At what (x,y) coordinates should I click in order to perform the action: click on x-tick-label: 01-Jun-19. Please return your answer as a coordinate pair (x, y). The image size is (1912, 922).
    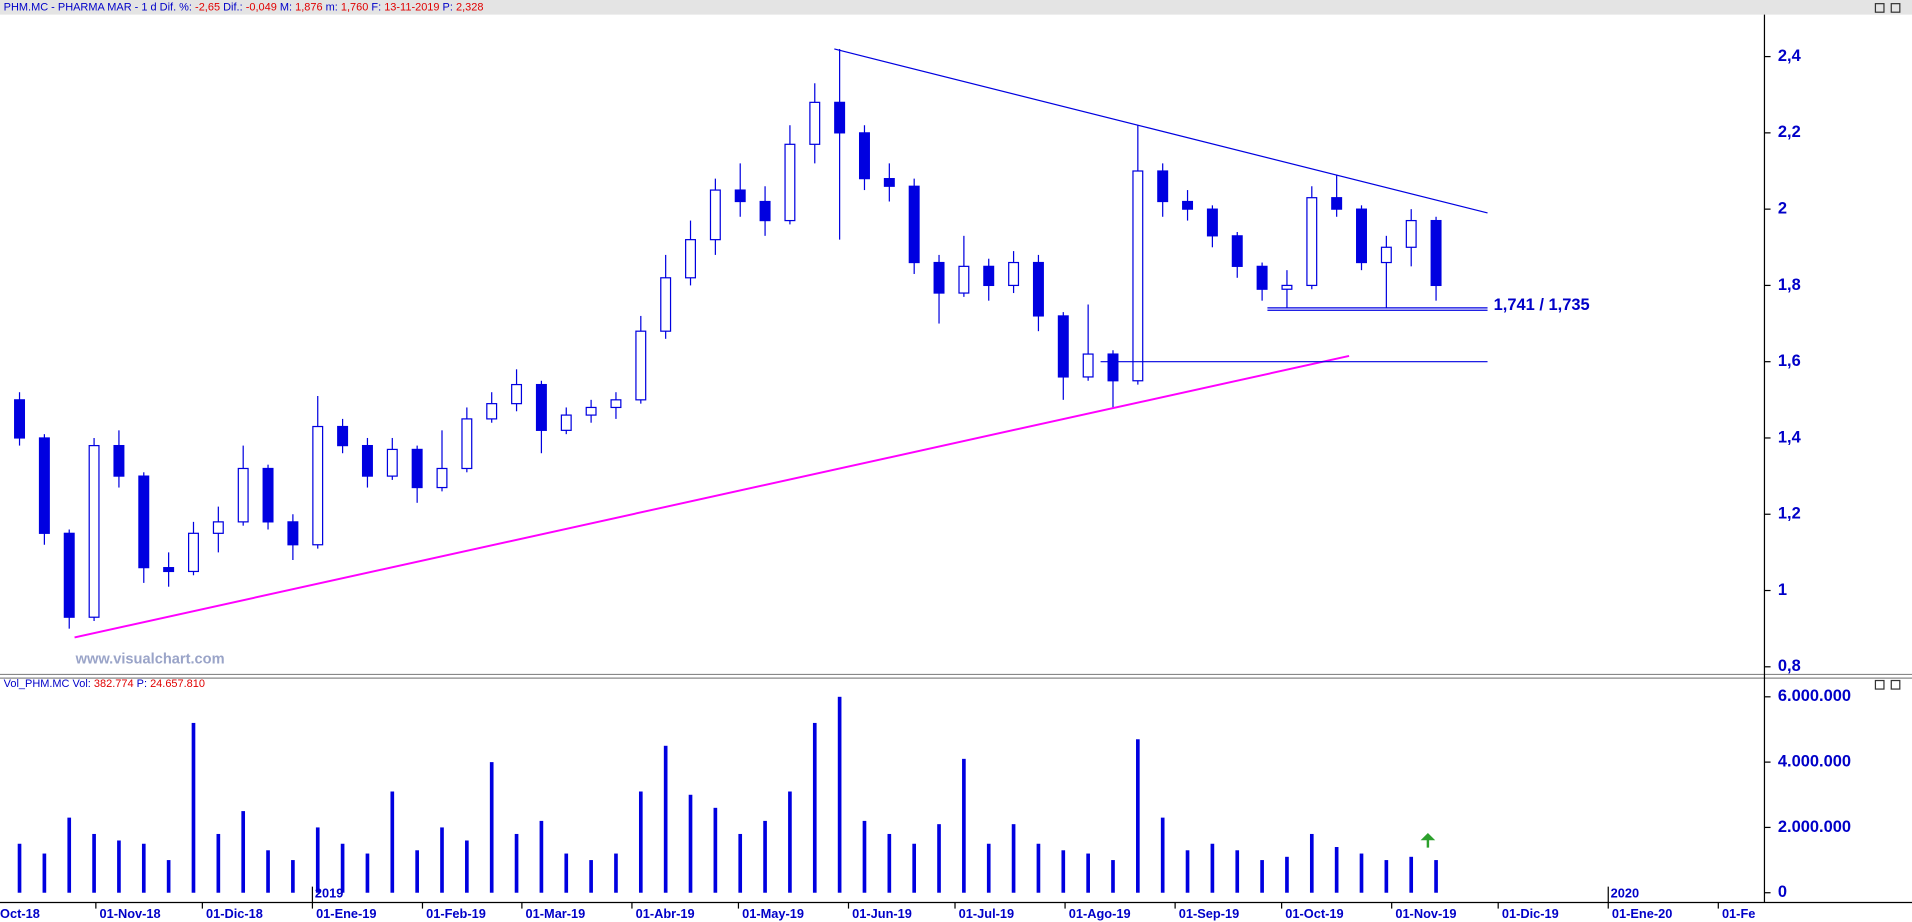
    Looking at the image, I should click on (882, 913).